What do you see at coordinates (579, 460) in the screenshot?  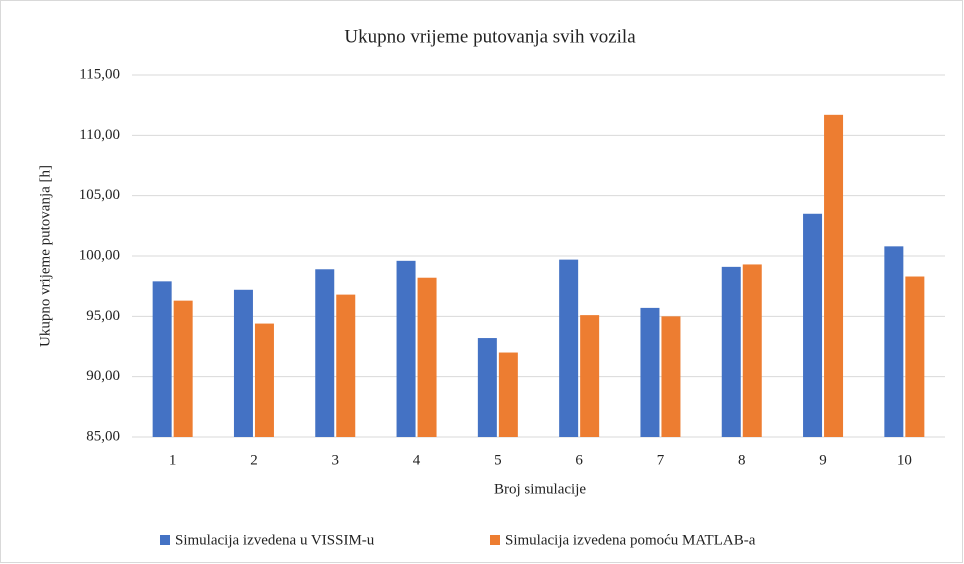 I see `x-tick-label: 6` at bounding box center [579, 460].